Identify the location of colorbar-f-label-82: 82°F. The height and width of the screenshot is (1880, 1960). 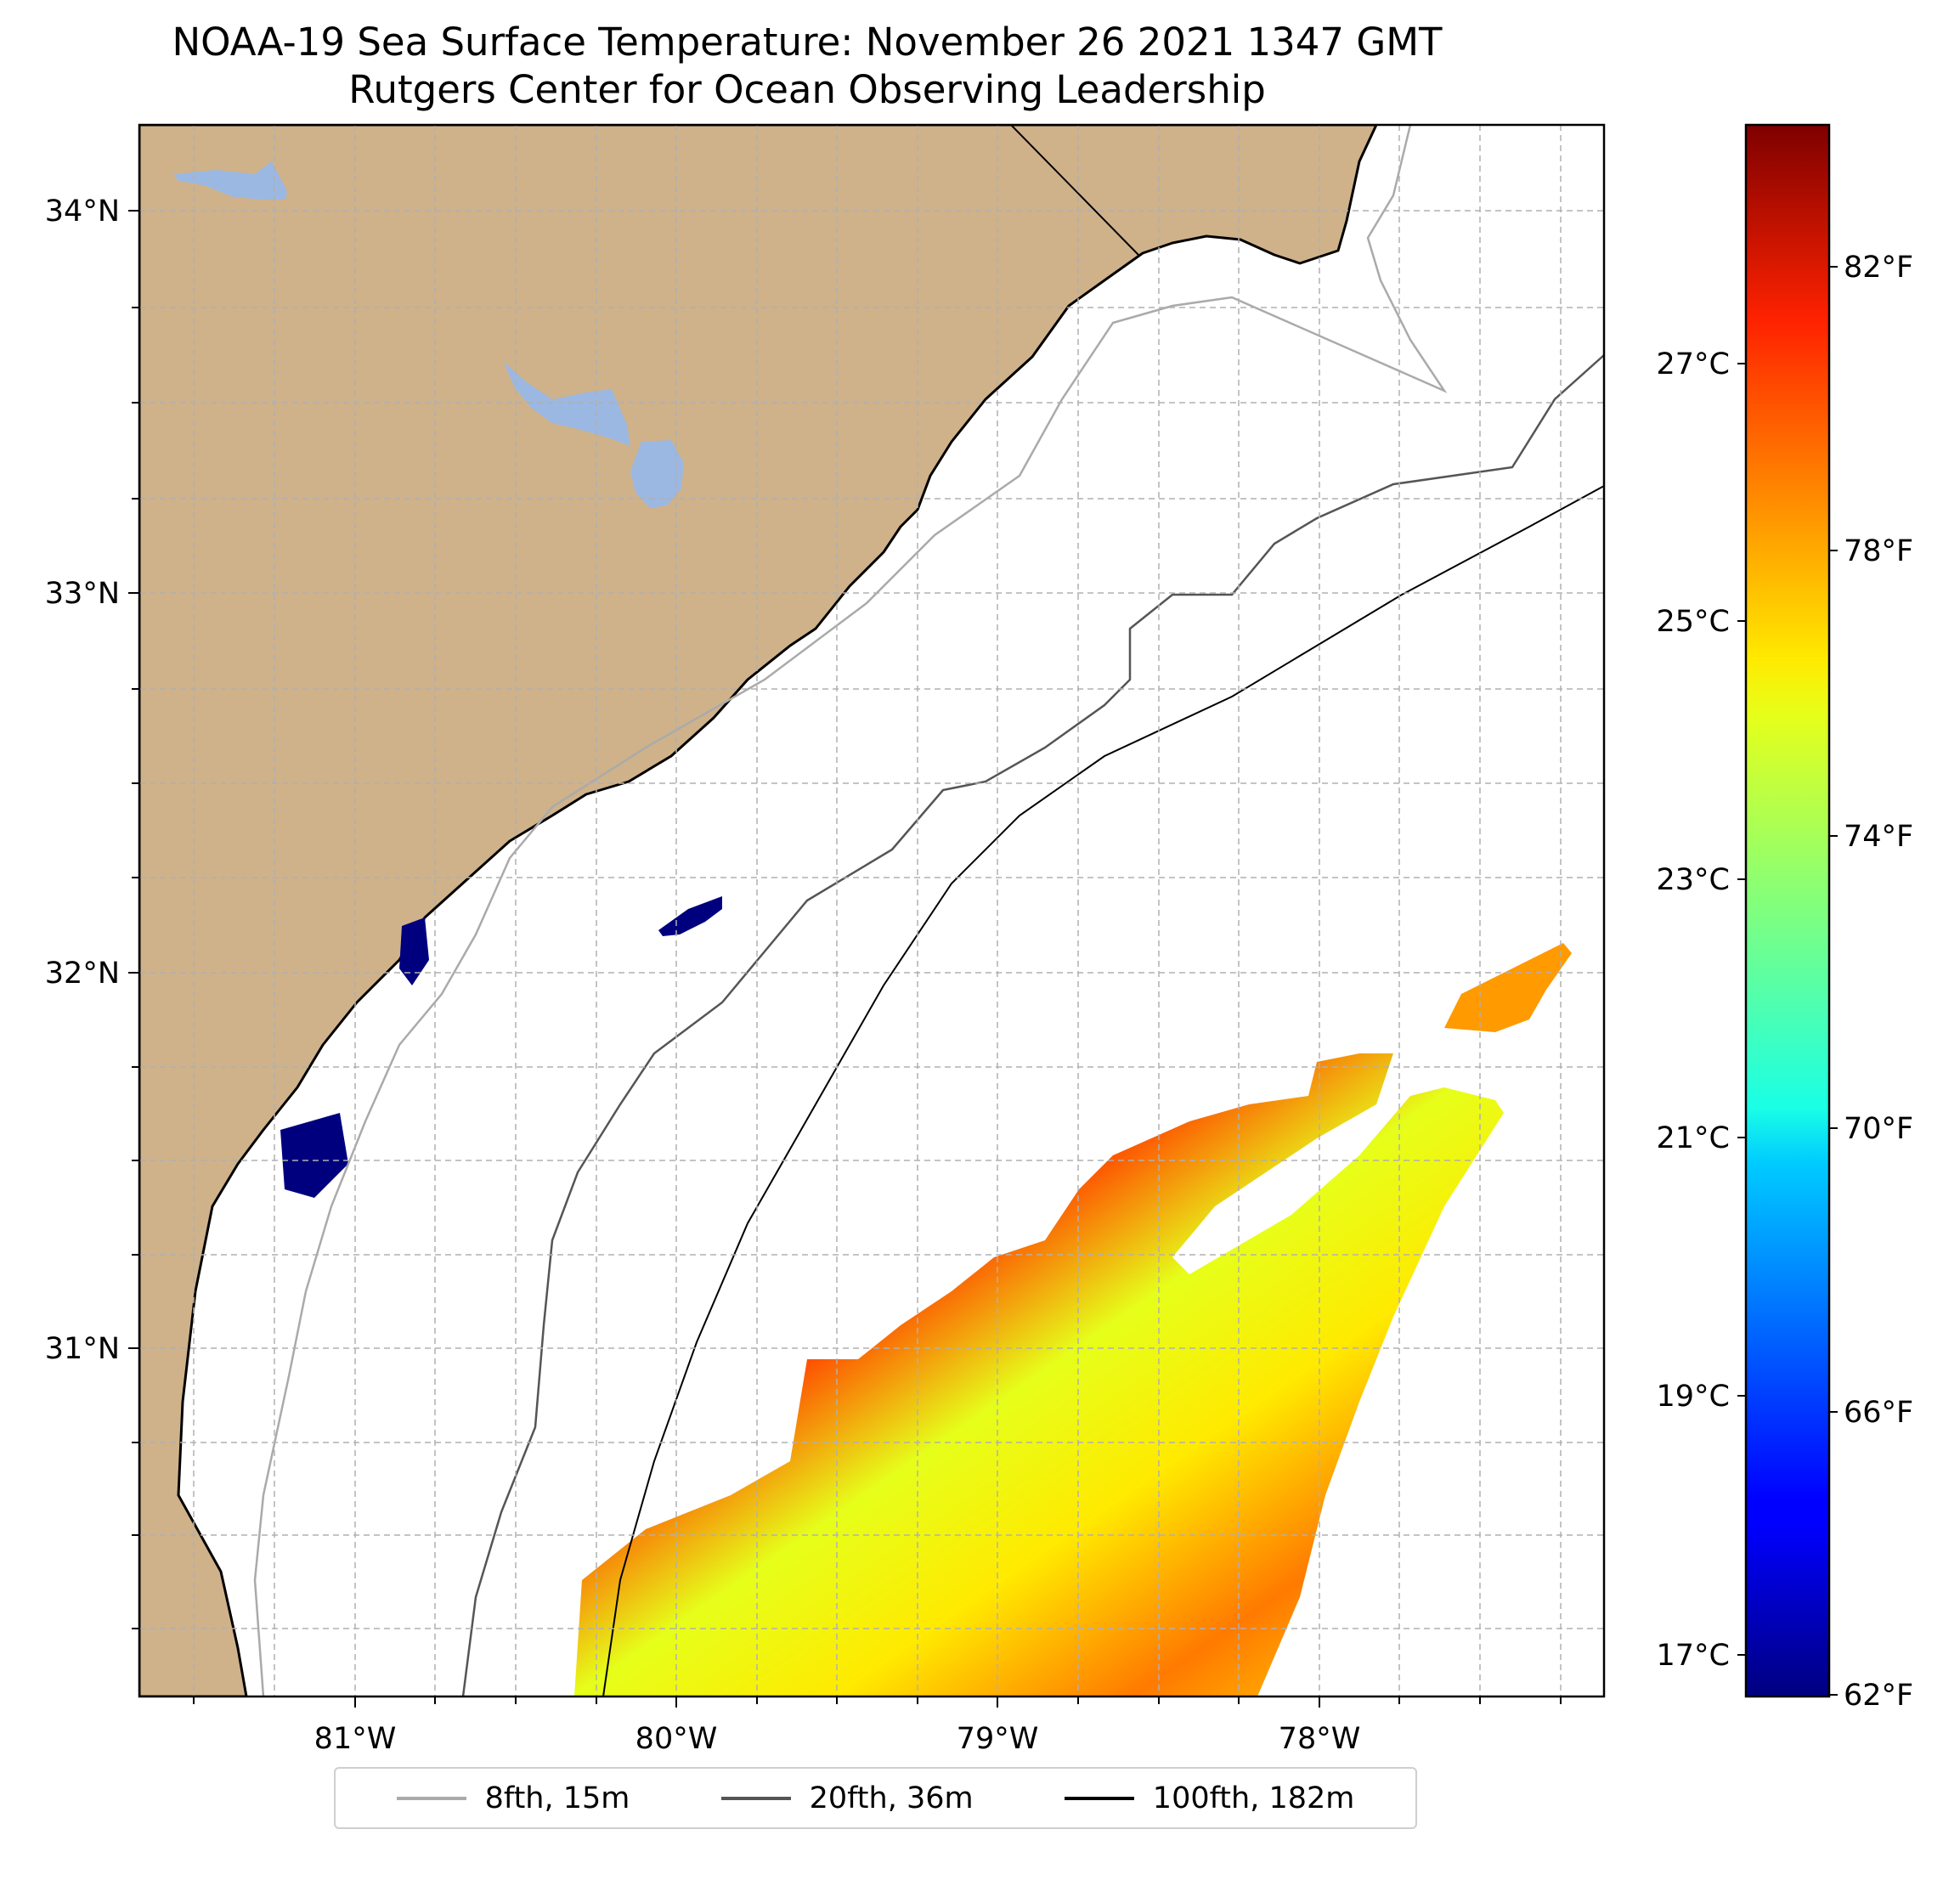
(1878, 268).